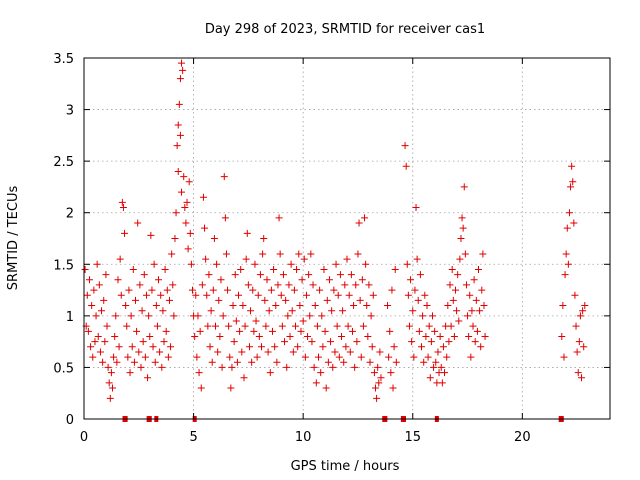 The image size is (640, 480). Describe the element at coordinates (345, 466) in the screenshot. I see `x-axis-label: GPS time / hours` at that location.